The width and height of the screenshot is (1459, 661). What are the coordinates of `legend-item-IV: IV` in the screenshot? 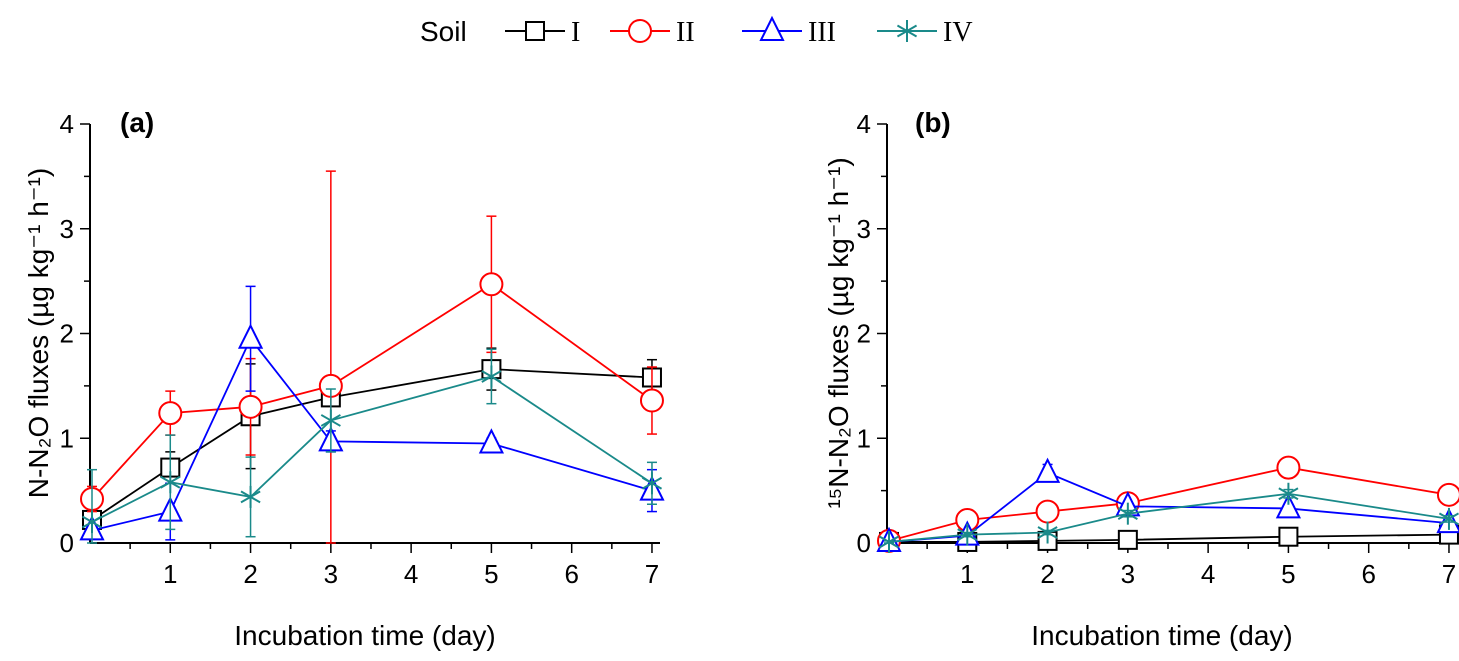 It's located at (925, 32).